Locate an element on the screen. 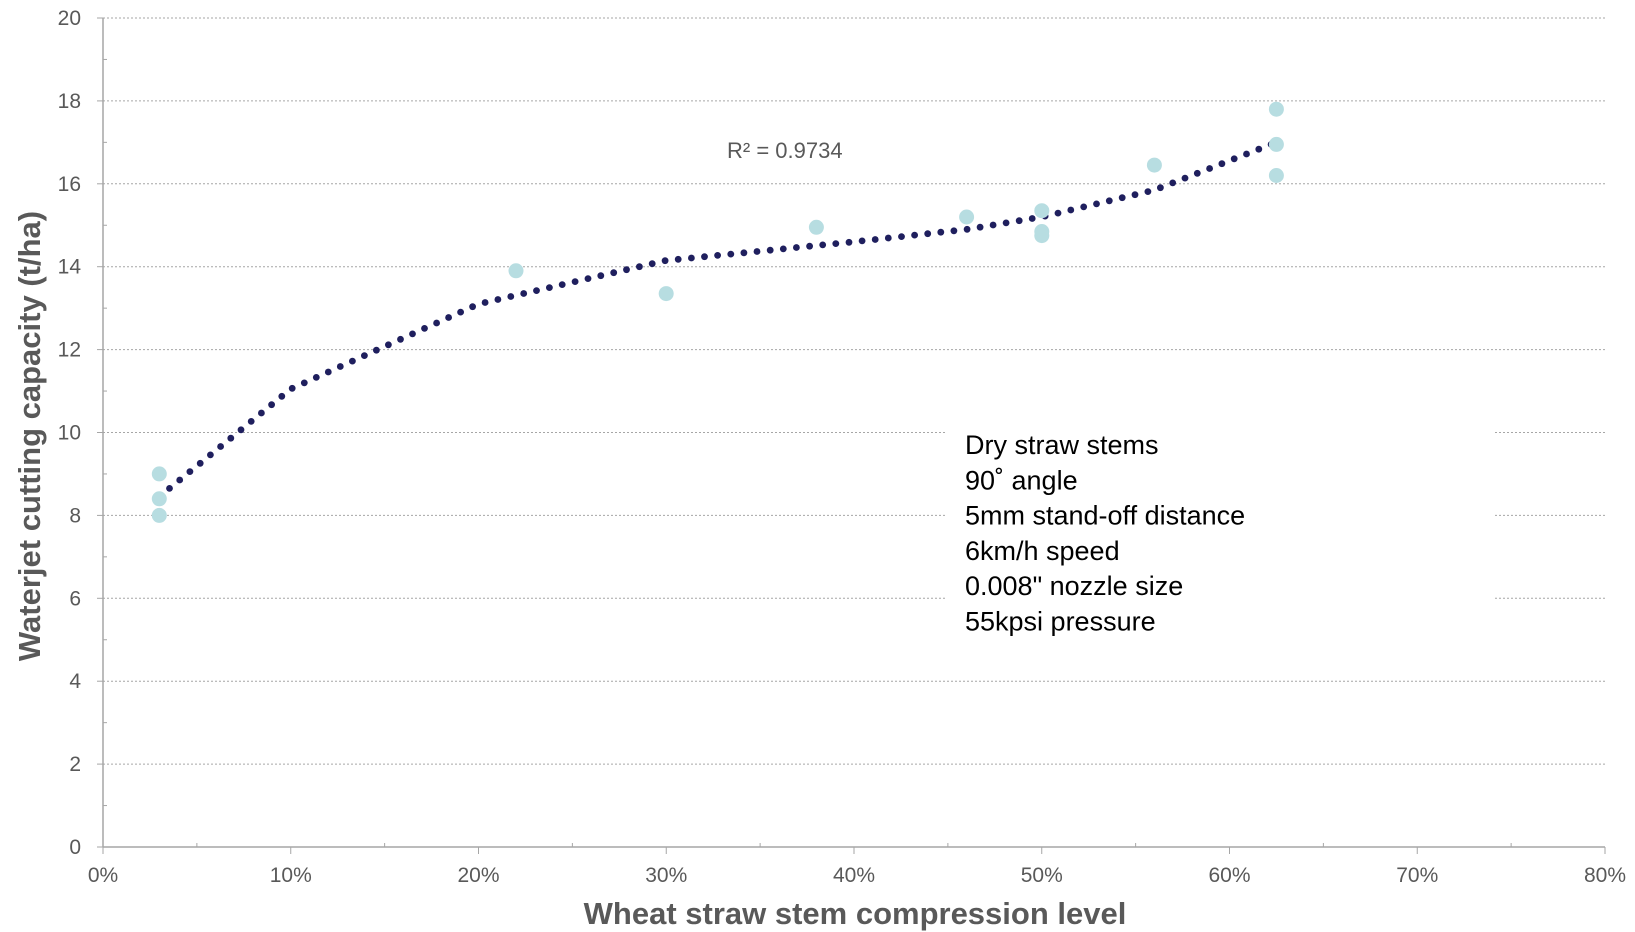 This screenshot has width=1635, height=932. y-tick-label: 0 is located at coordinates (75, 847).